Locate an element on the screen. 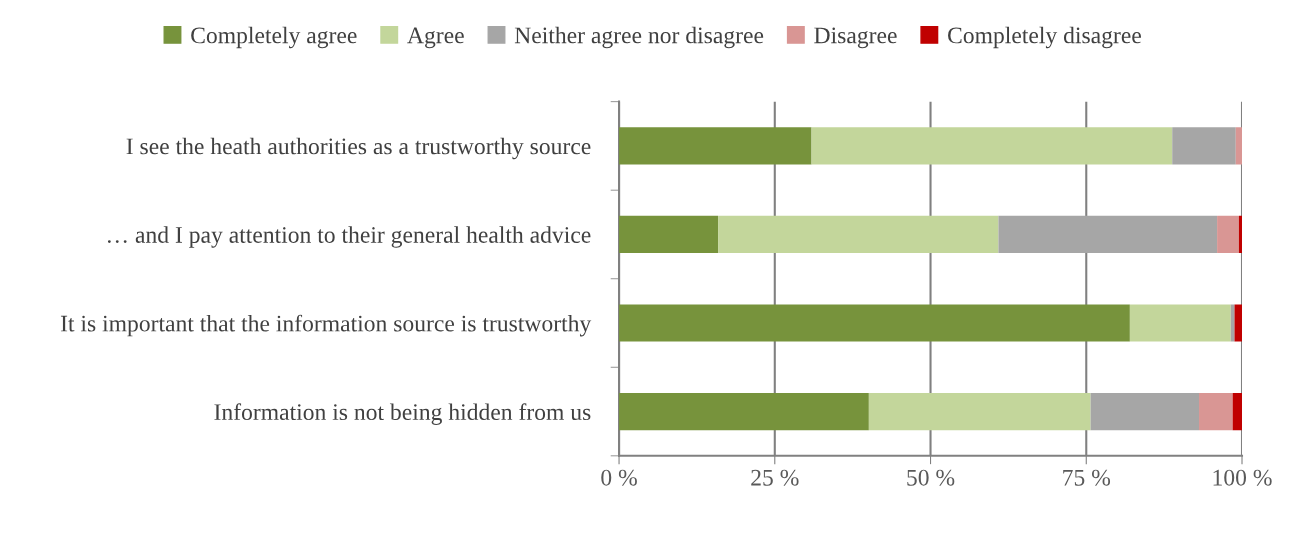 This screenshot has width=1306, height=535. y-tick-label: It is important that the information source is trustworthy is located at coordinates (326, 325).